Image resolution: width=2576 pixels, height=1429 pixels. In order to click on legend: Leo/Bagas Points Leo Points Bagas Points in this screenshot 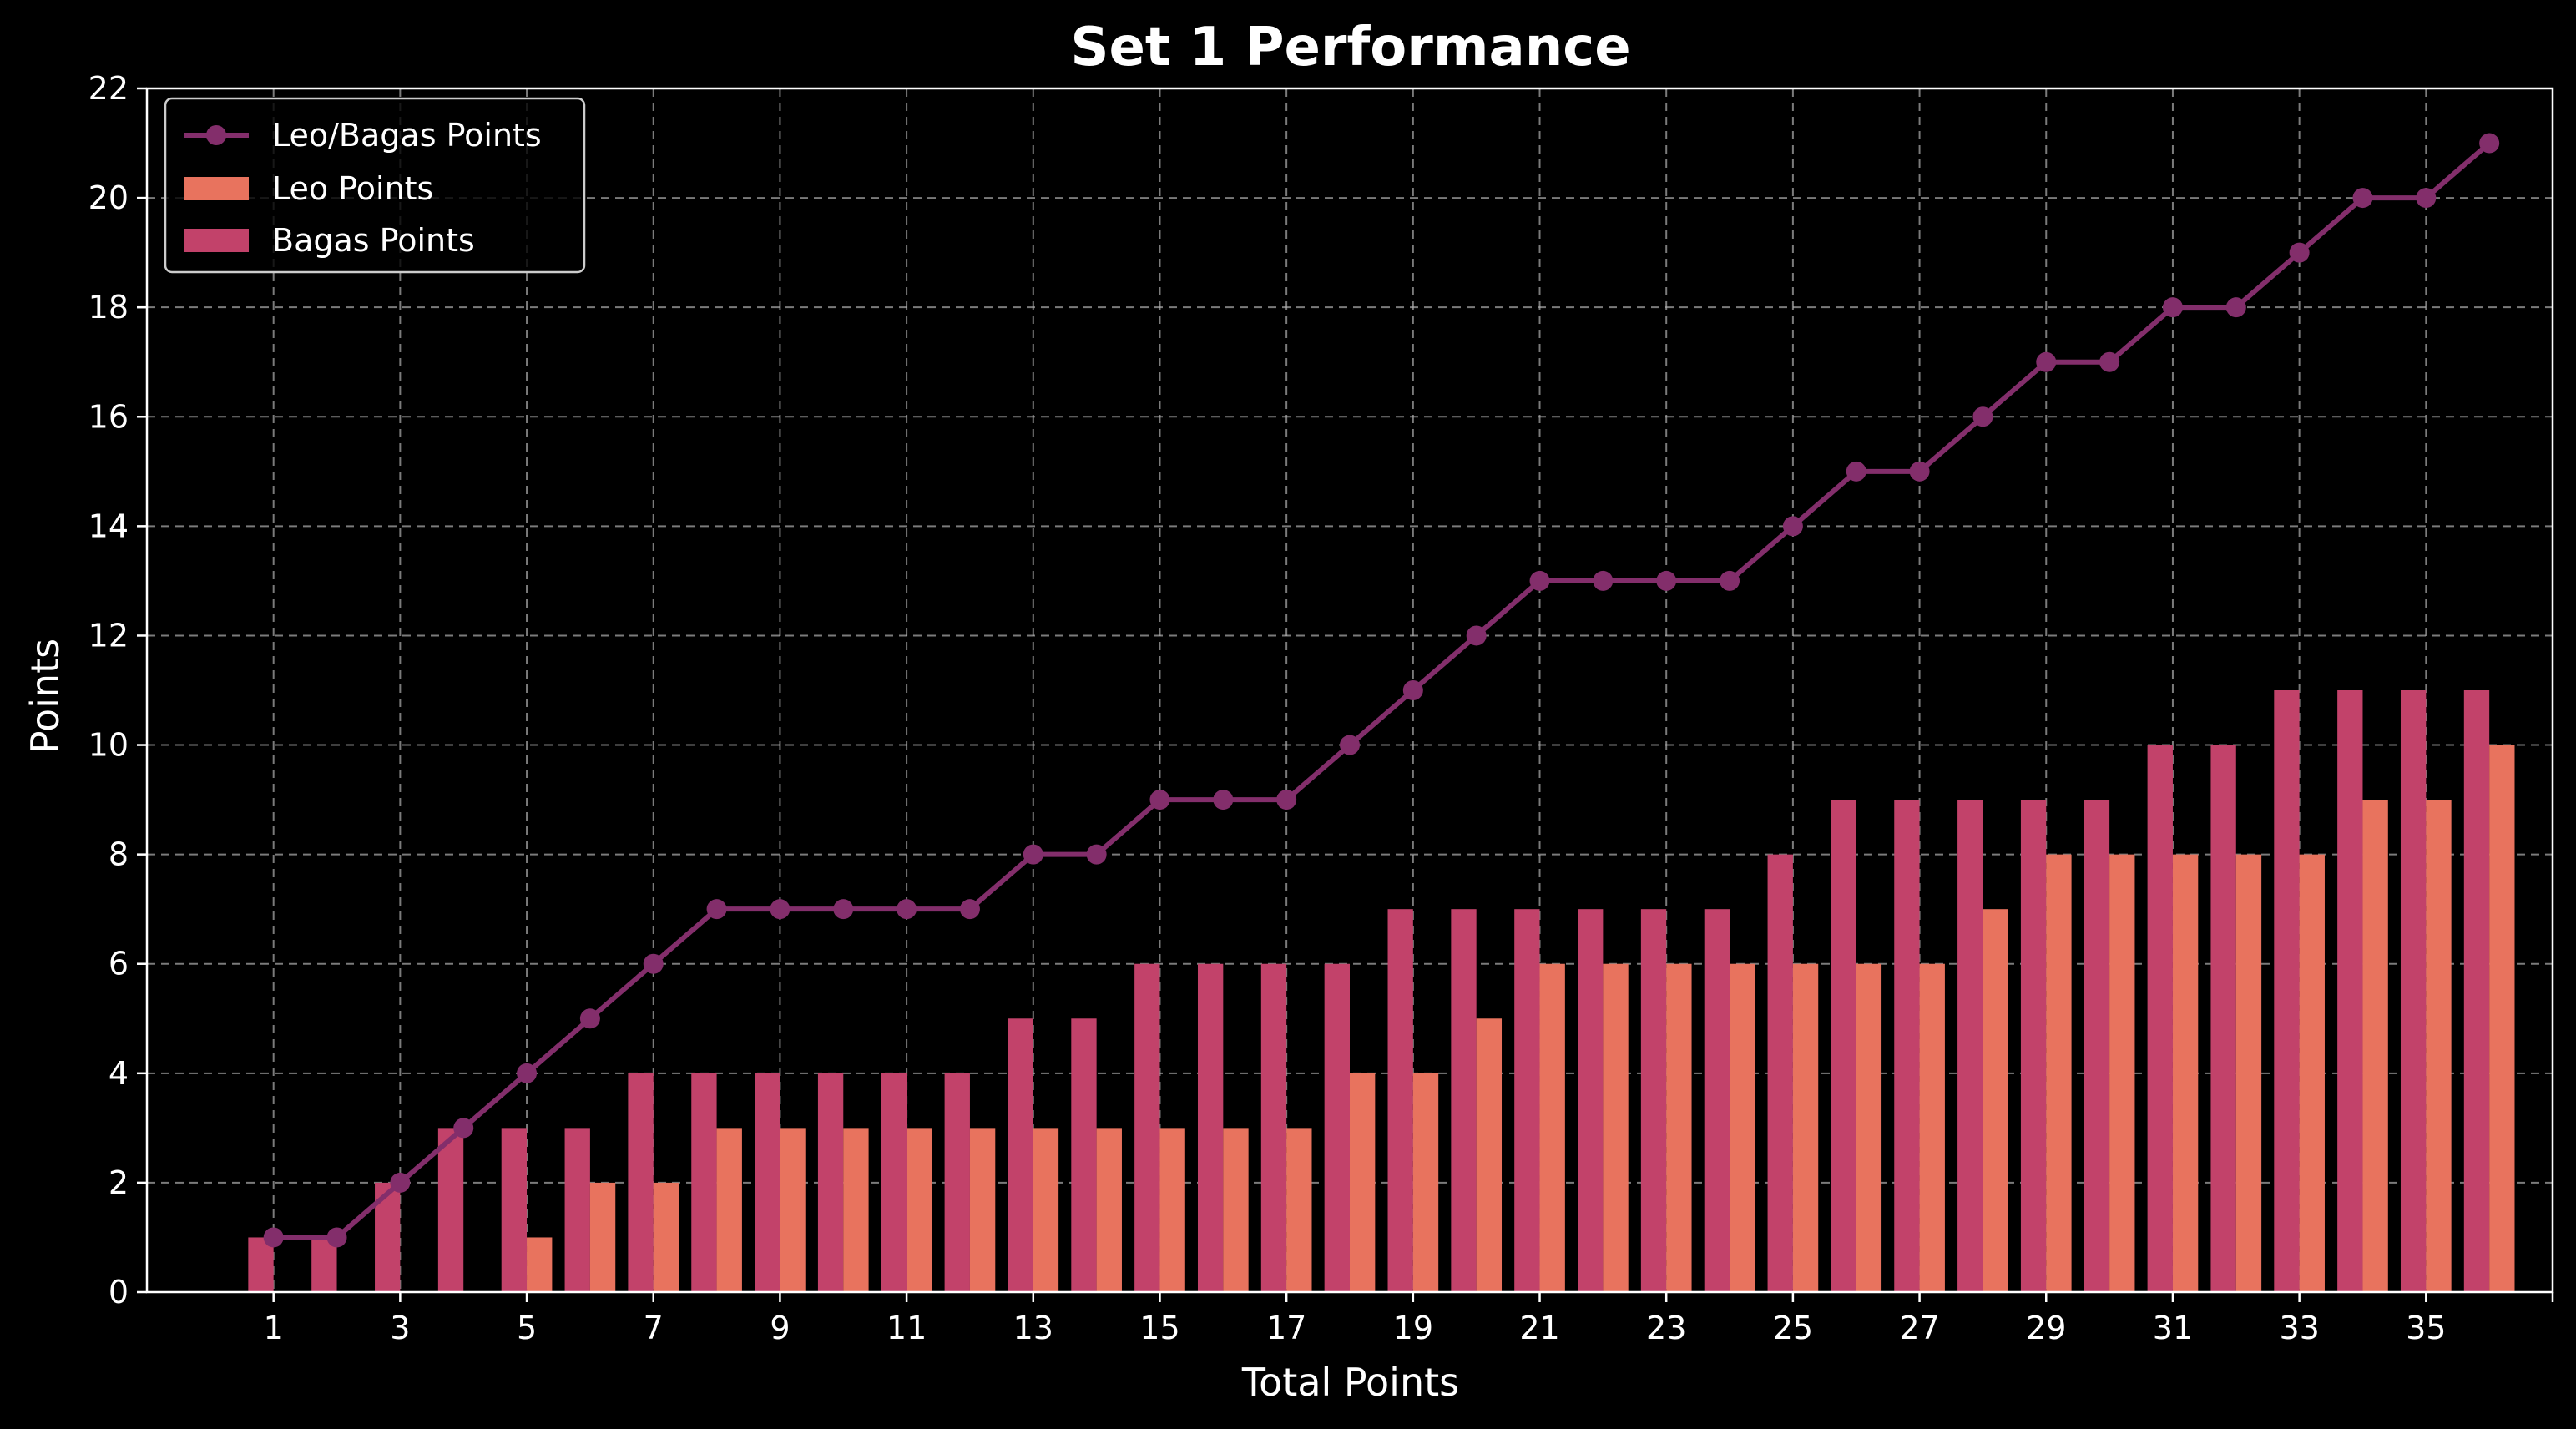, I will do `click(375, 185)`.